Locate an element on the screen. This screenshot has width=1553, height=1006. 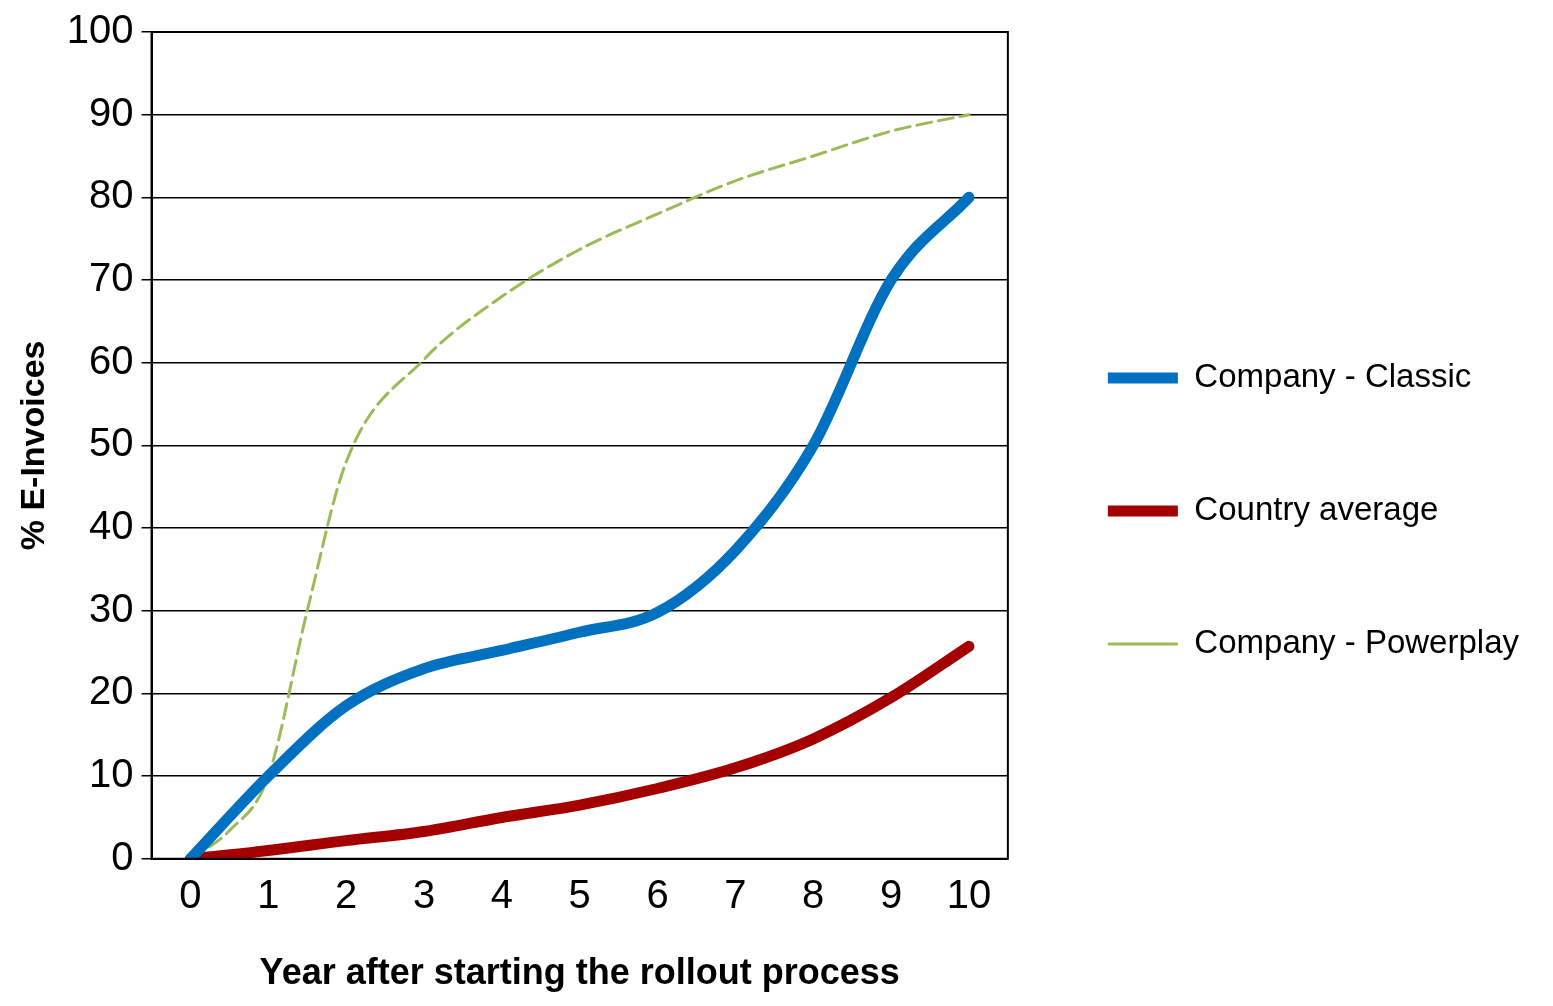
x-tick-label: 5 is located at coordinates (579, 893).